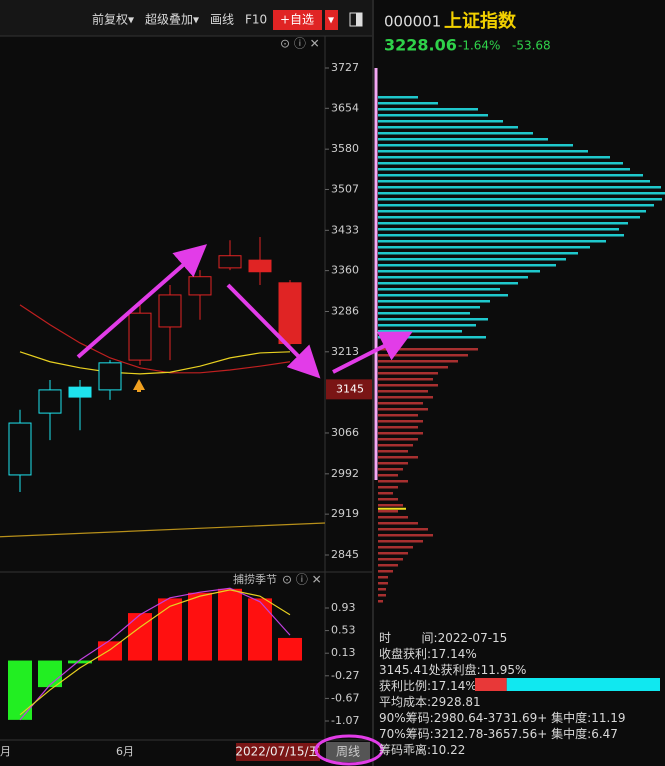 This screenshot has height=766, width=665. Describe the element at coordinates (256, 20) in the screenshot. I see `toolbar-item: F10` at that location.